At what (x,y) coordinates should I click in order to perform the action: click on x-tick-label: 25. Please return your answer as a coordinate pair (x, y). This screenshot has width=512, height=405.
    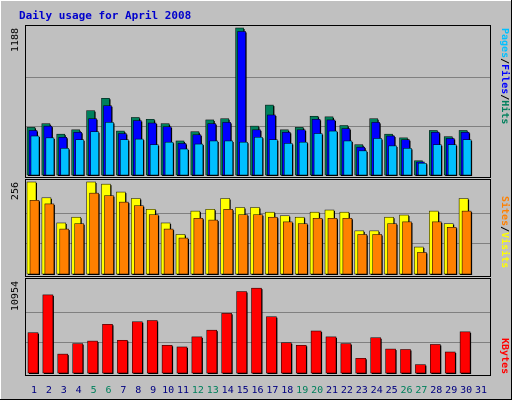
    Looking at the image, I should click on (392, 390).